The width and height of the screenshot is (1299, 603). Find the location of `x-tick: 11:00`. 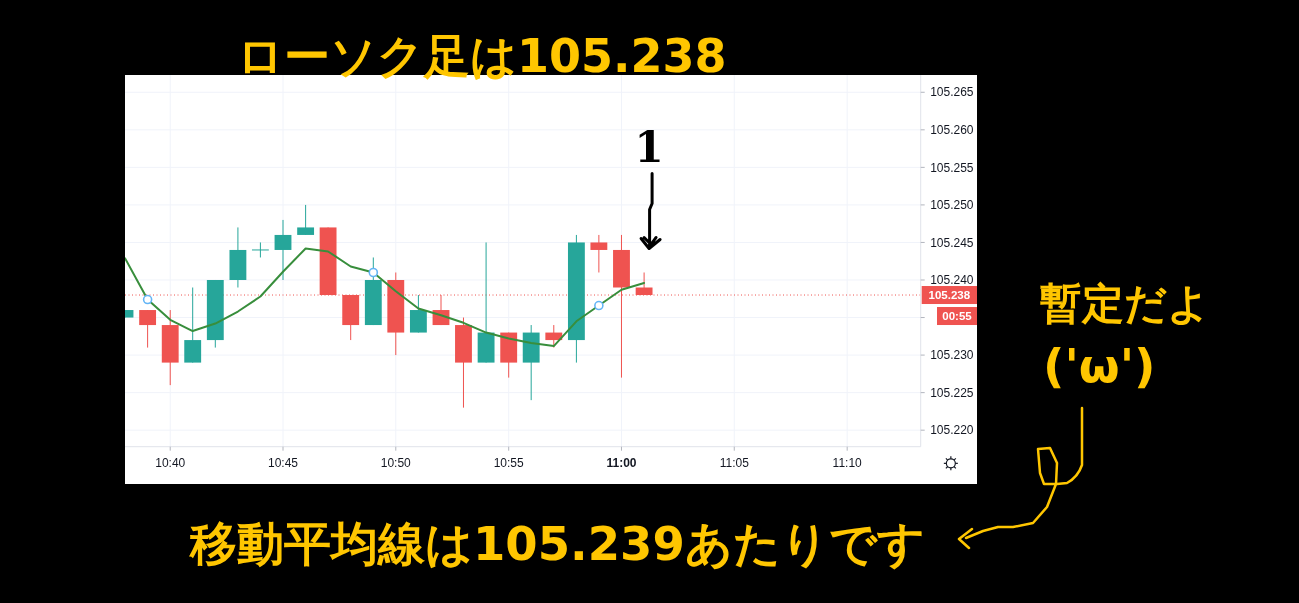

x-tick: 11:00 is located at coordinates (621, 462).